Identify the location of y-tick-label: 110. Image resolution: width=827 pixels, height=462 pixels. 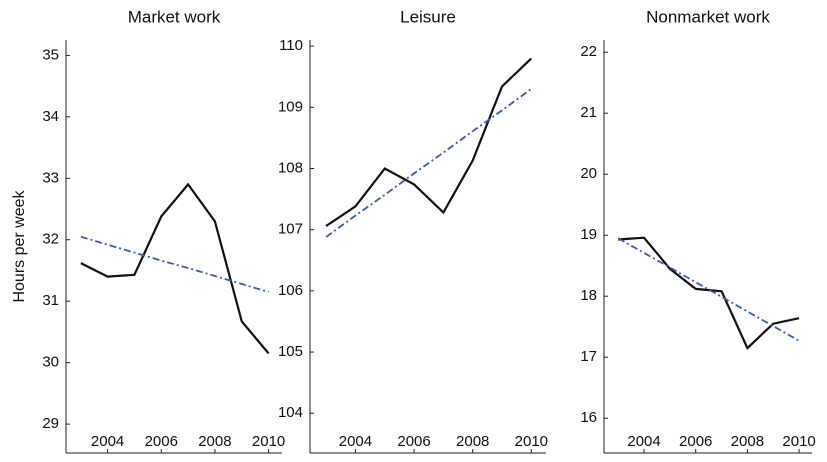
(291, 45).